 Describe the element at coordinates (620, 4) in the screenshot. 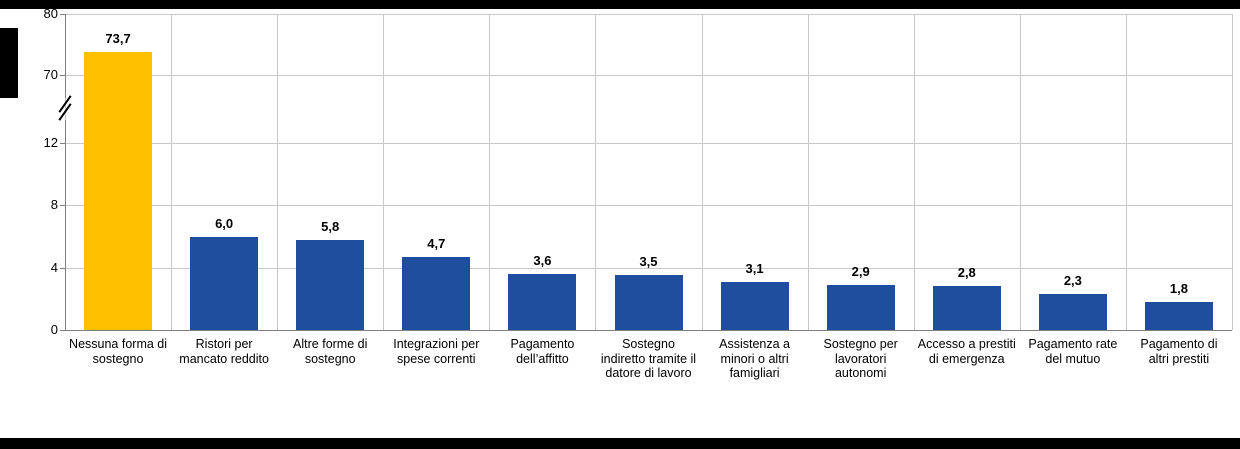

I see `frame-top` at that location.